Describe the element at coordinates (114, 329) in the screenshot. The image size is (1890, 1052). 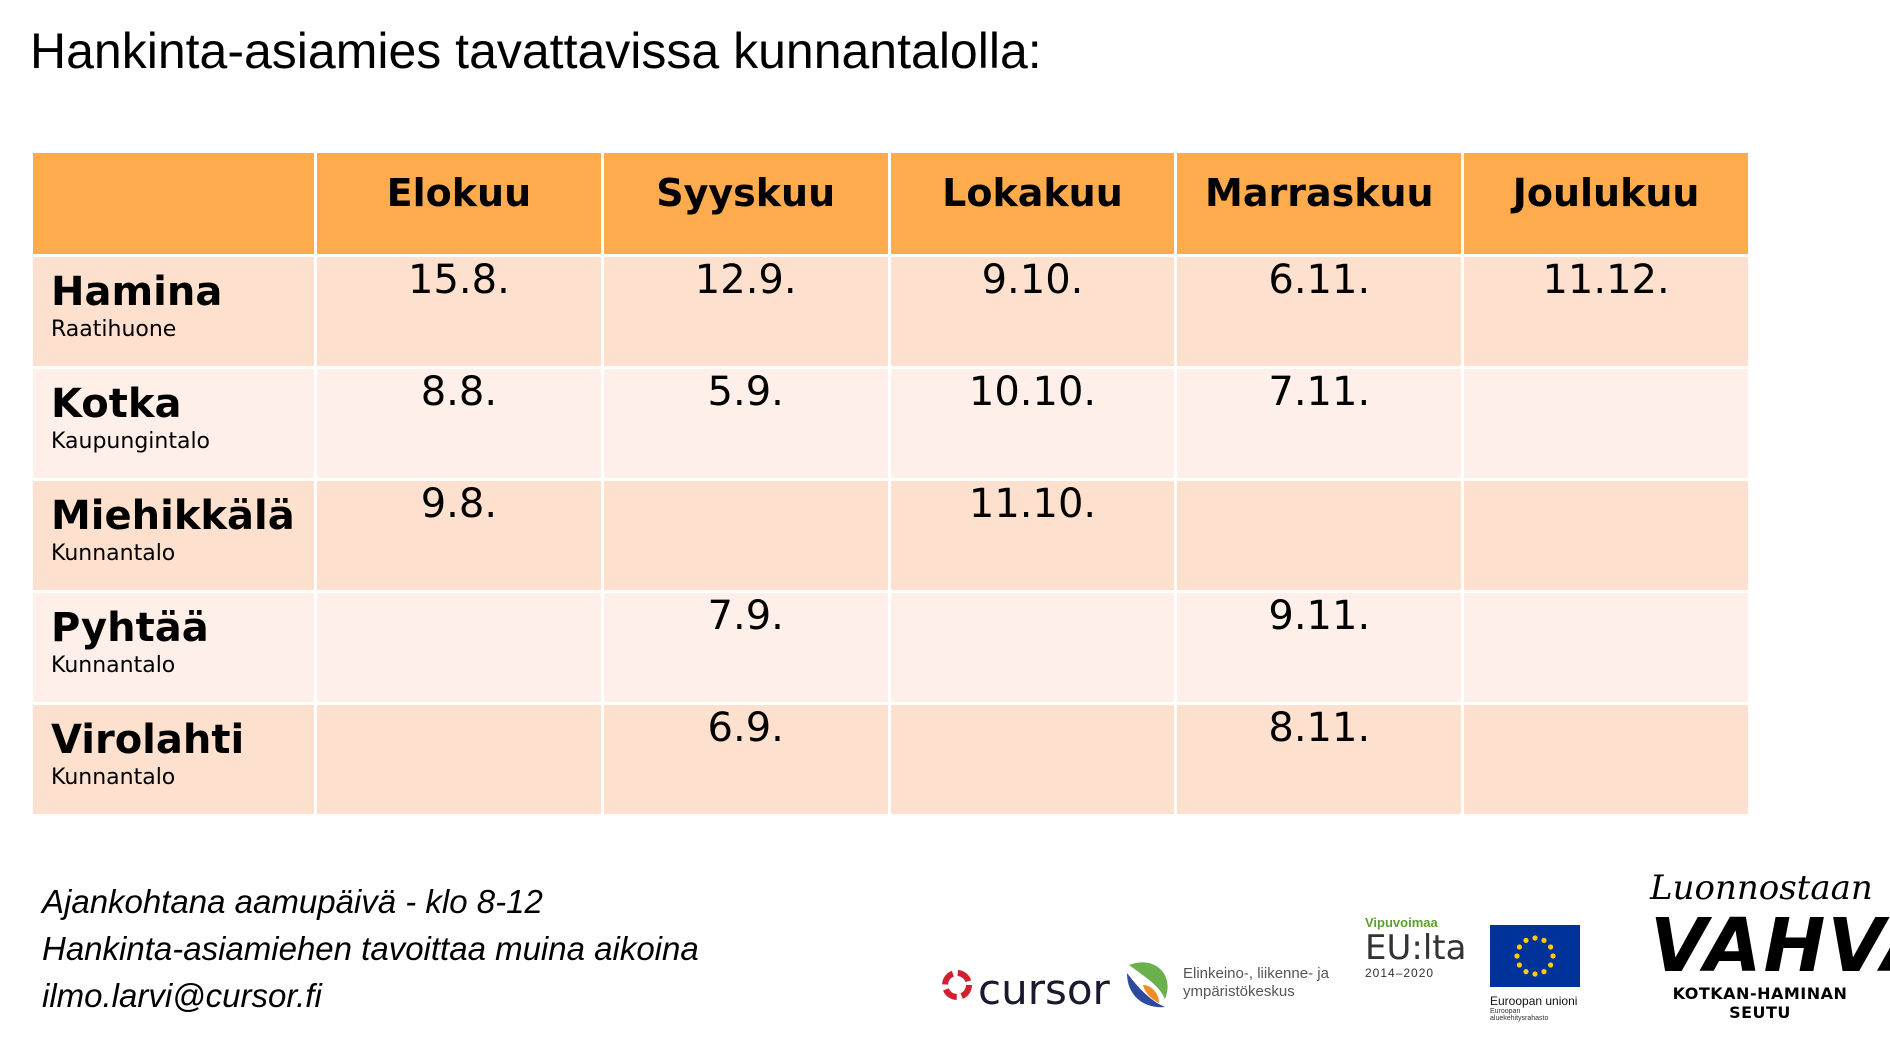
I see `venue-name: Raatihuone` at that location.